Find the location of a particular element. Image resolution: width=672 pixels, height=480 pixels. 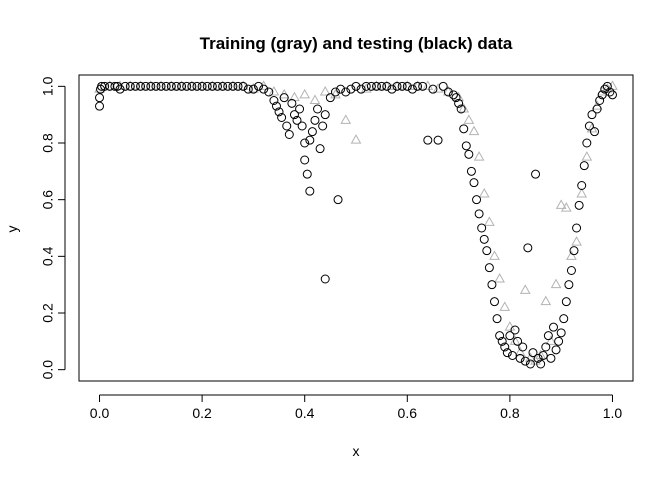

y-tick-label: 0.8 is located at coordinates (48, 143).